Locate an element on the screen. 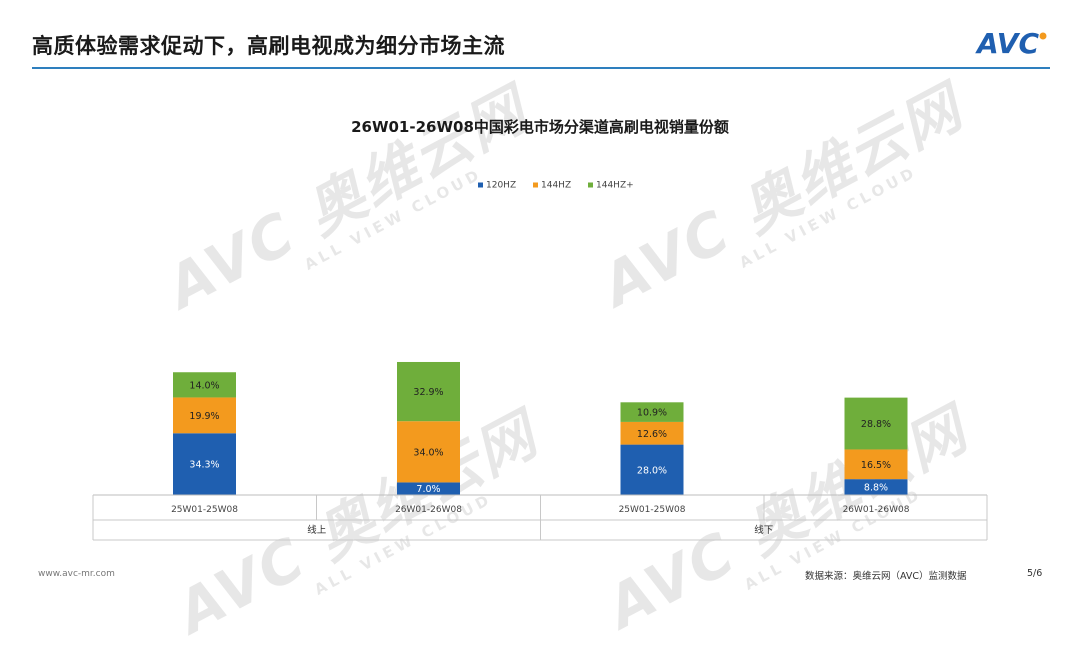 Image resolution: width=1080 pixels, height=660 pixels. data-label: 34.3% is located at coordinates (204, 465).